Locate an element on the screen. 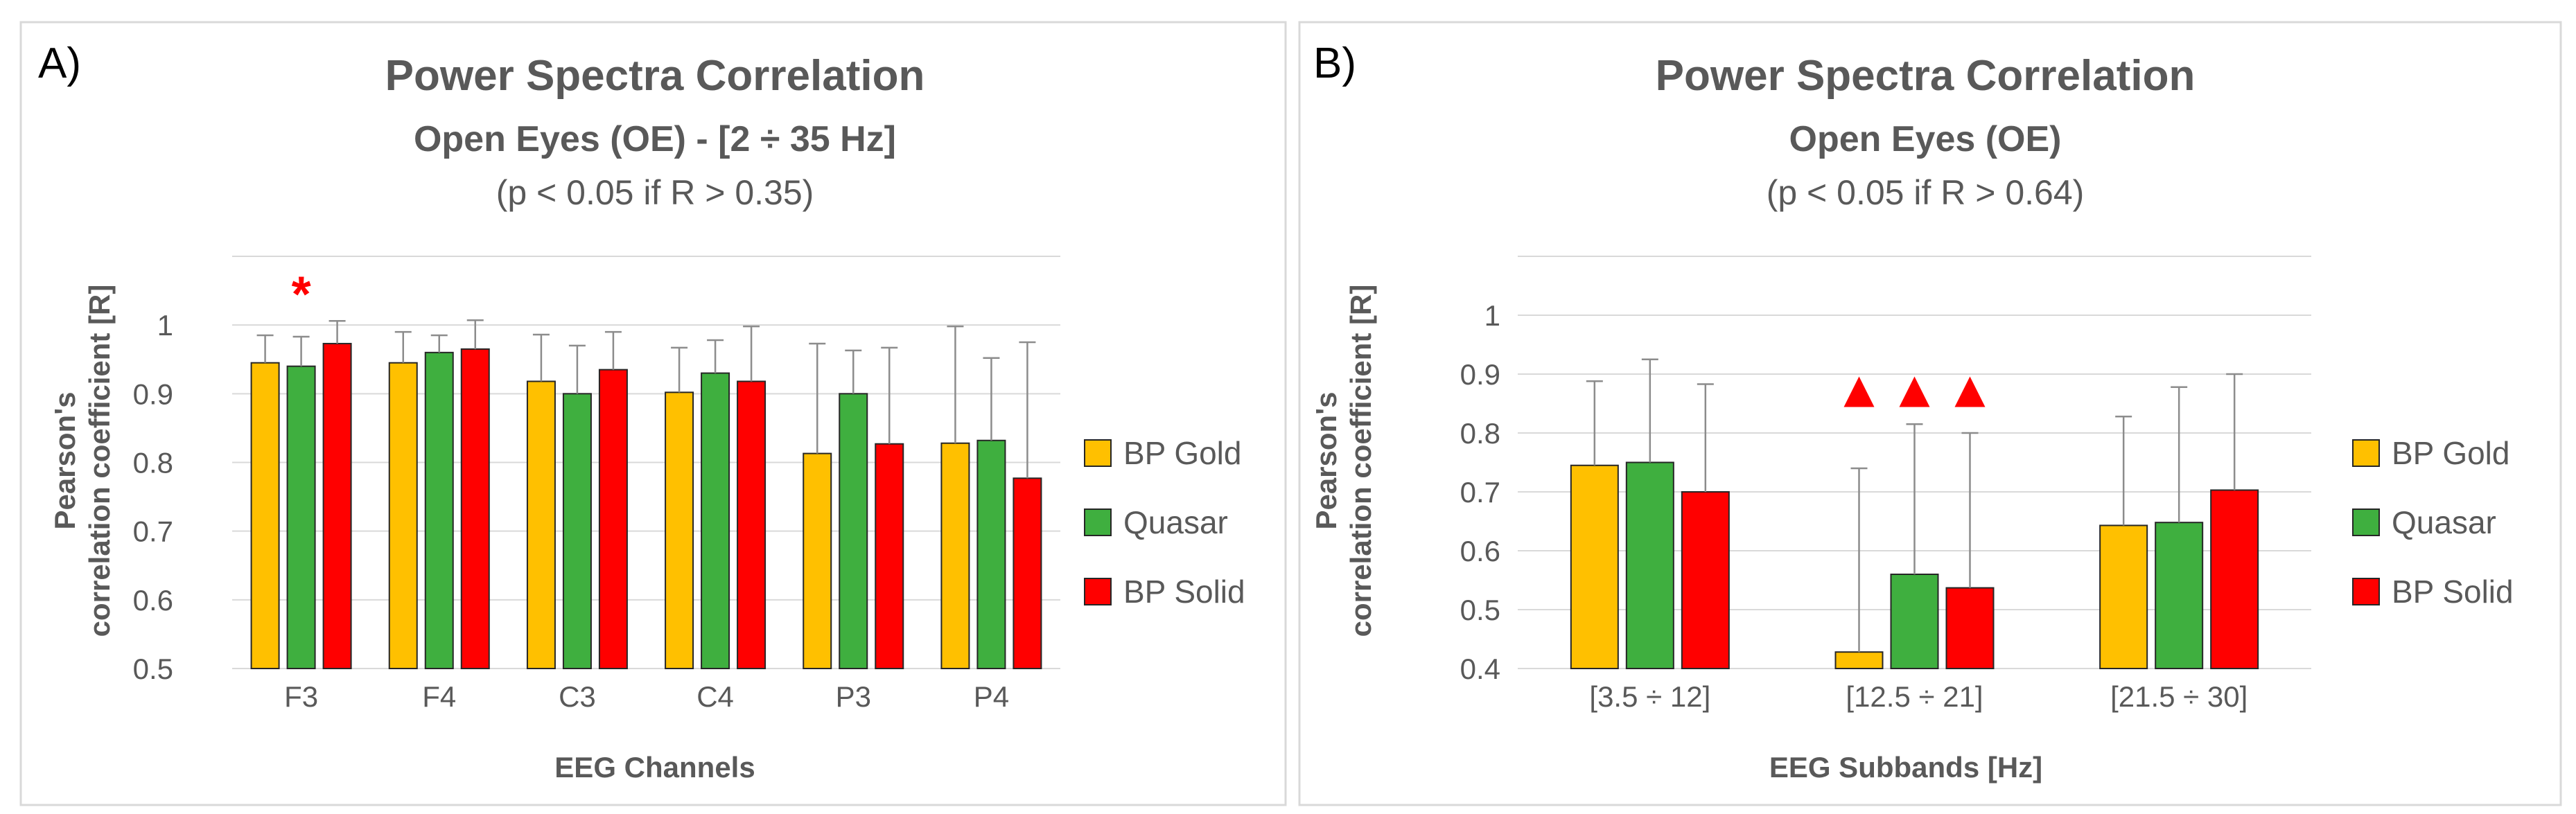 This screenshot has height=814, width=2576. panel-a-ylabel-line2: correlation coefficient [R] is located at coordinates (99, 461).